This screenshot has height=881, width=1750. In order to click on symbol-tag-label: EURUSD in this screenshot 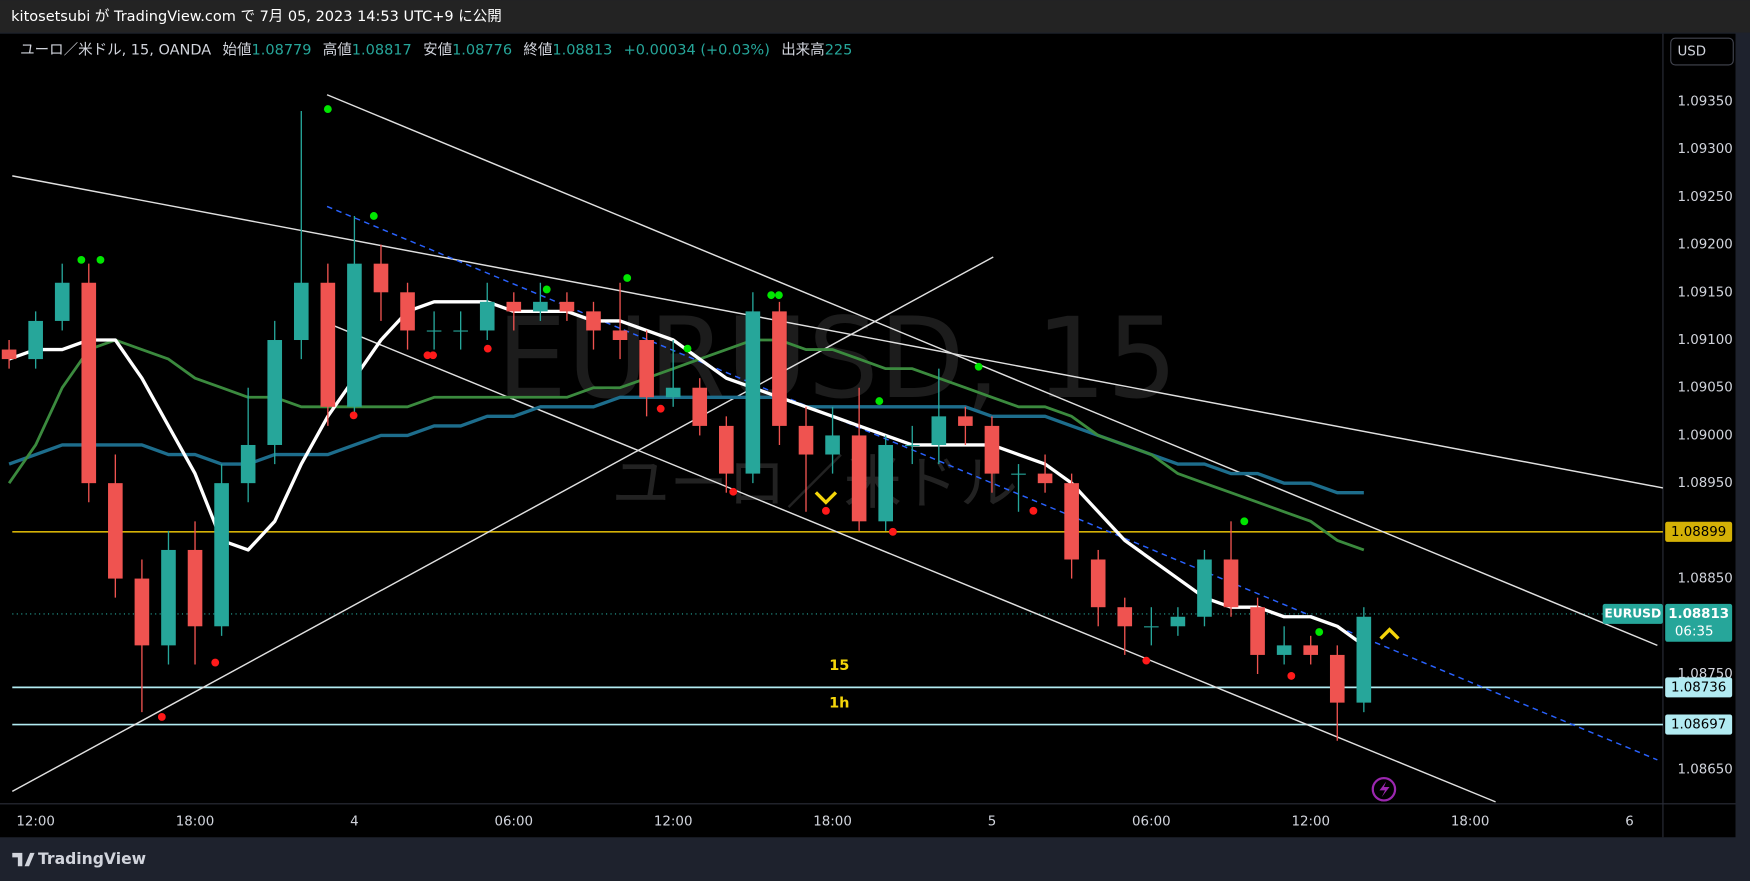, I will do `click(1632, 613)`.